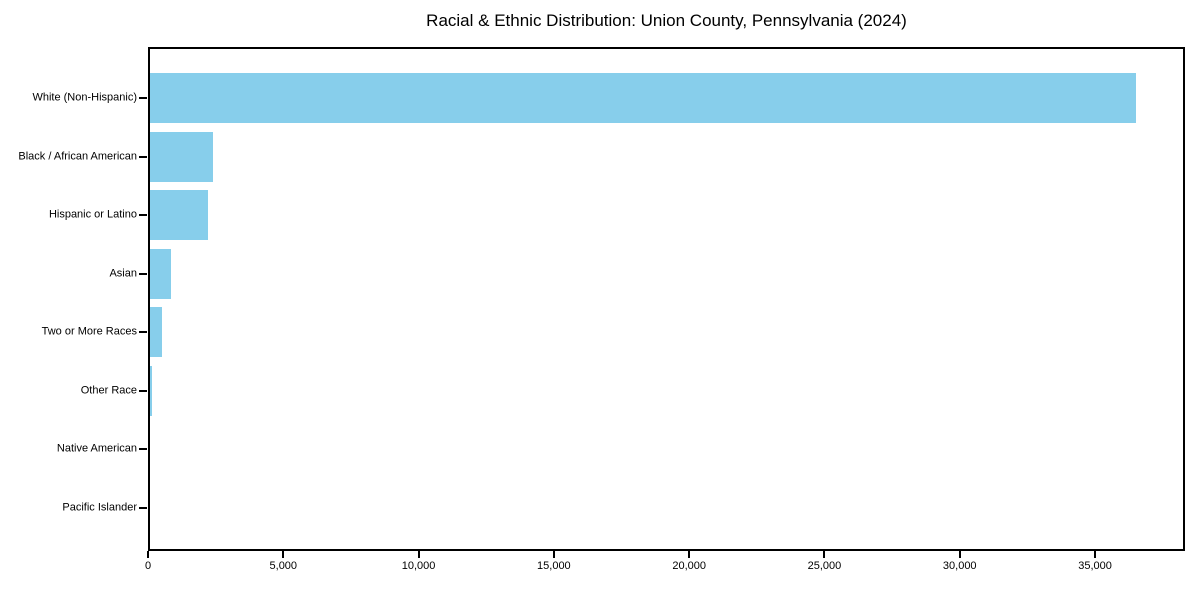 The height and width of the screenshot is (600, 1200). Describe the element at coordinates (623, 507) in the screenshot. I see `bar-row: Pacific Islander` at that location.